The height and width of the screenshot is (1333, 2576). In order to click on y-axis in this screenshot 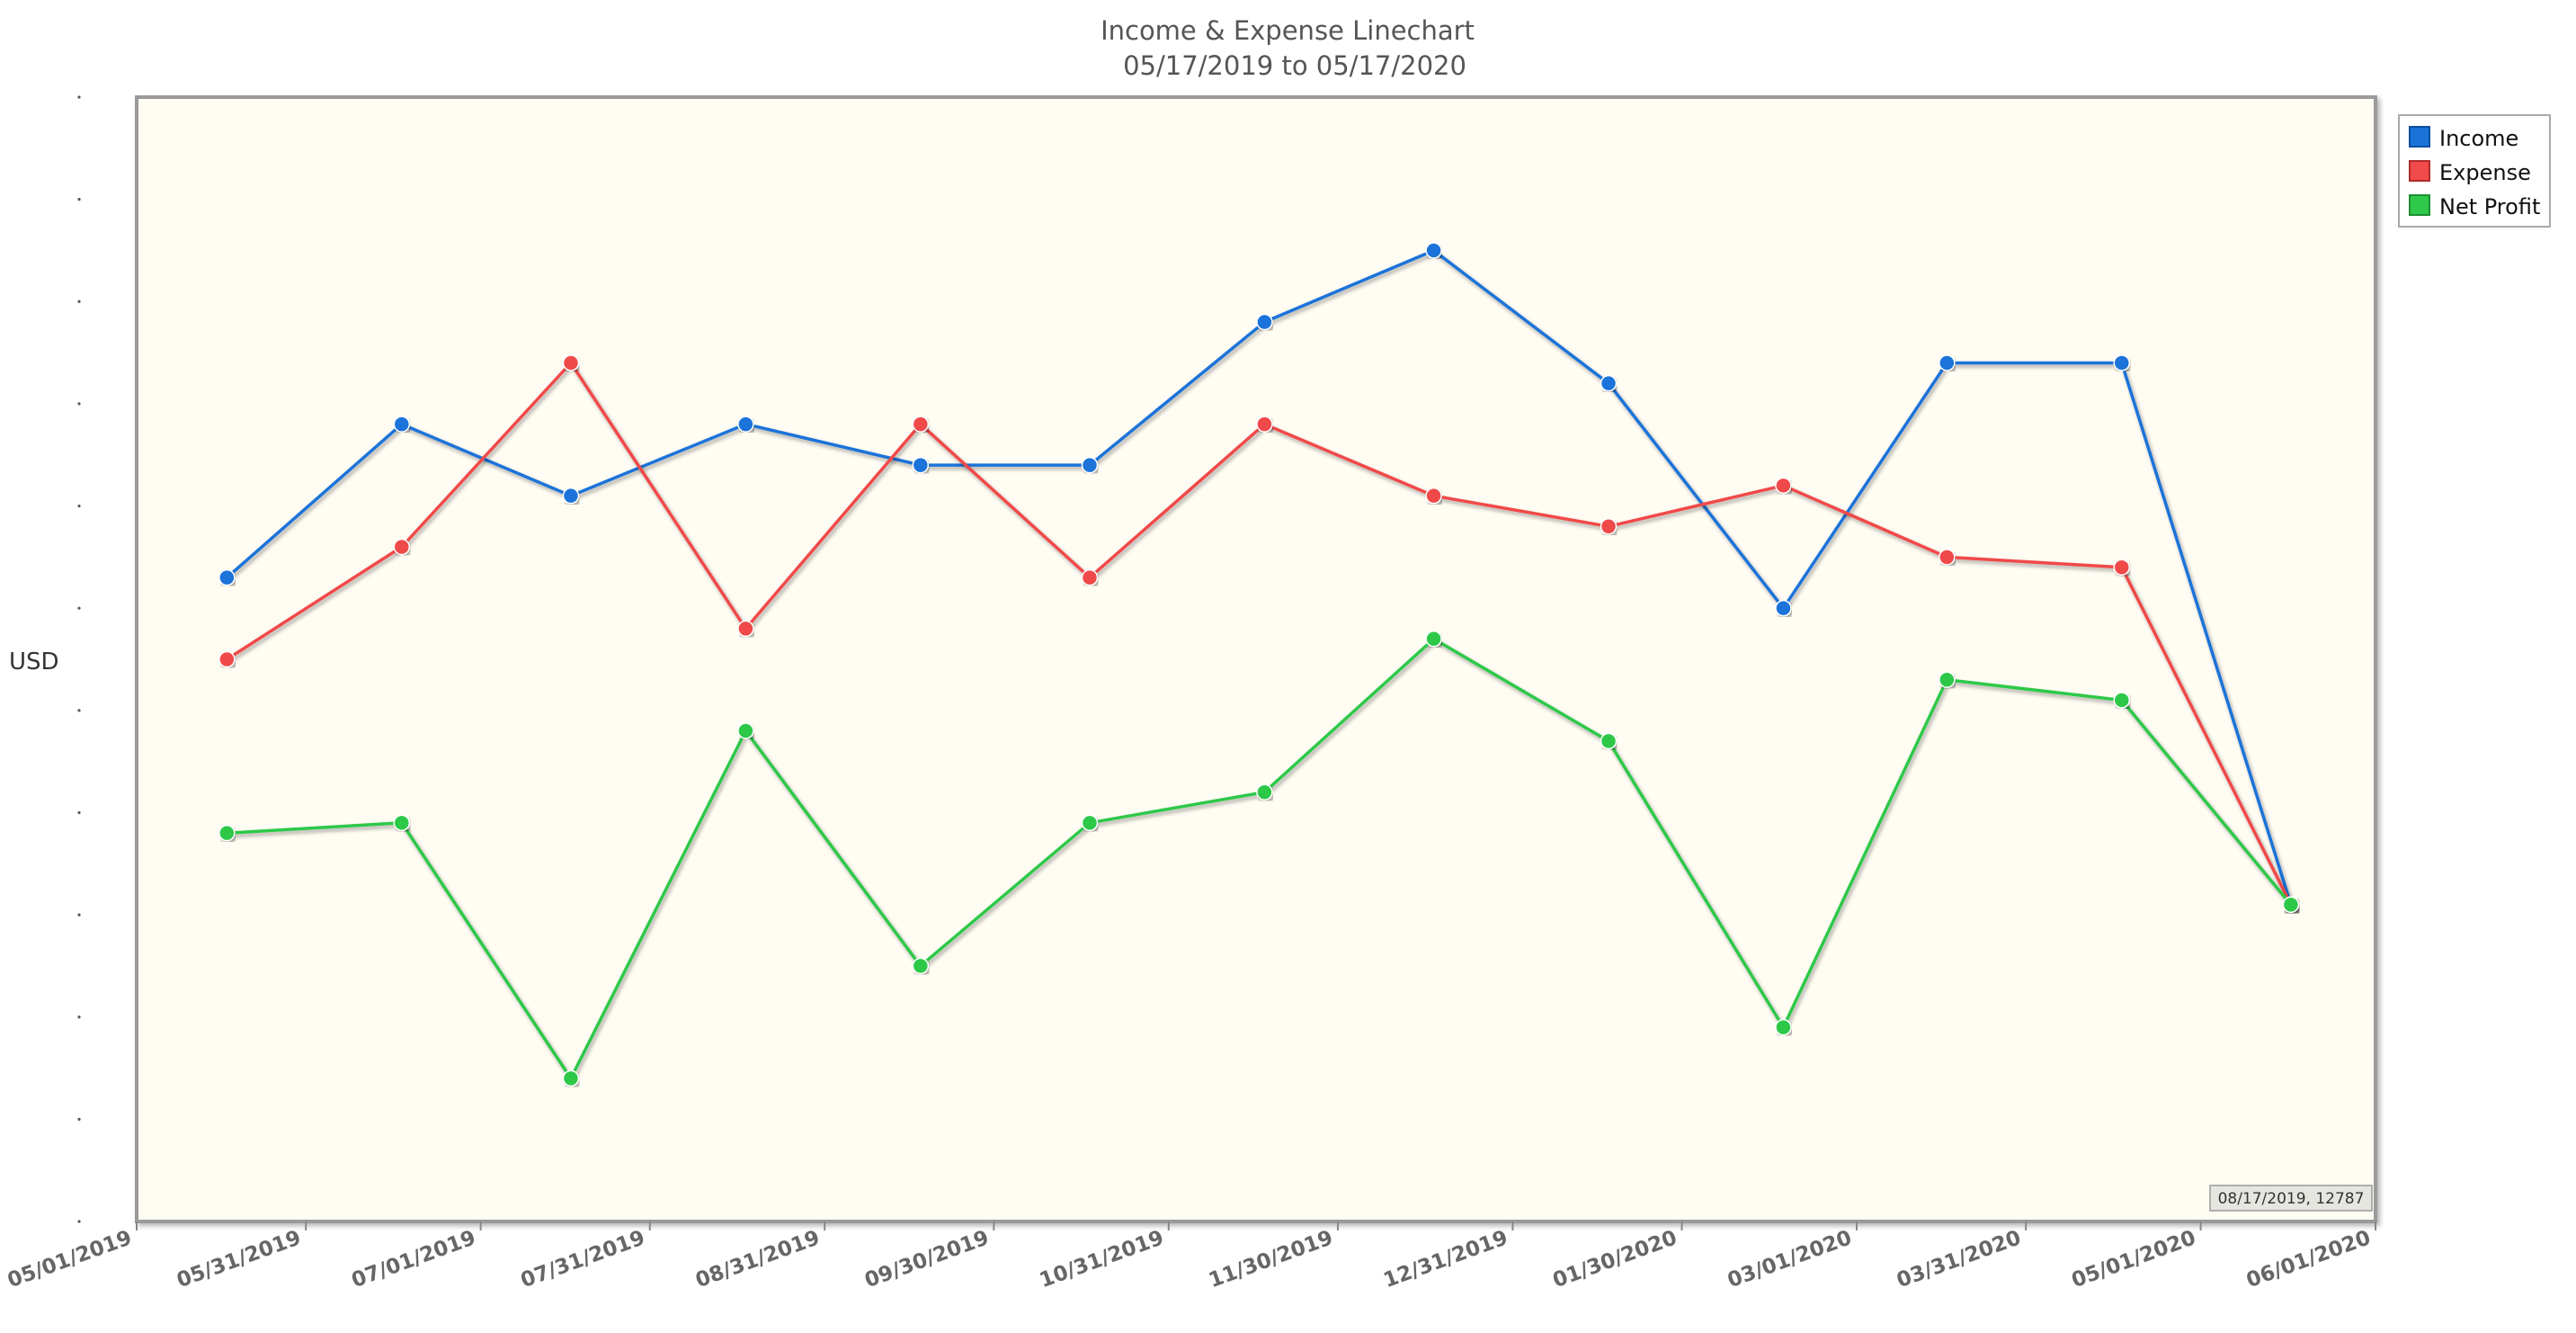, I will do `click(79, 659)`.